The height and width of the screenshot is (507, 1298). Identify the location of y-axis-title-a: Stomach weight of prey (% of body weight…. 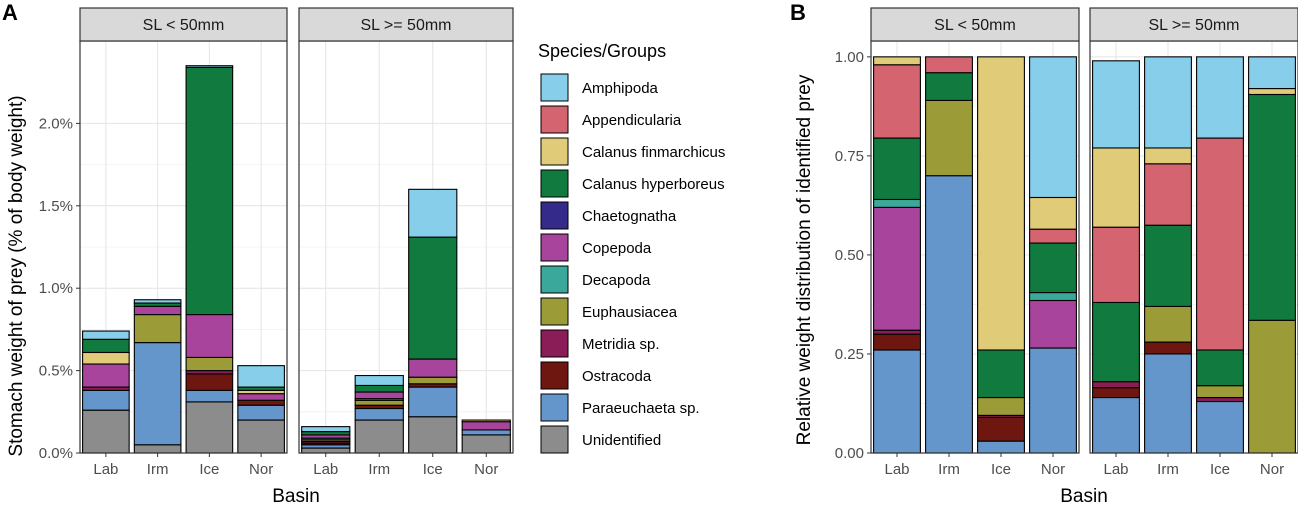
(16, 275).